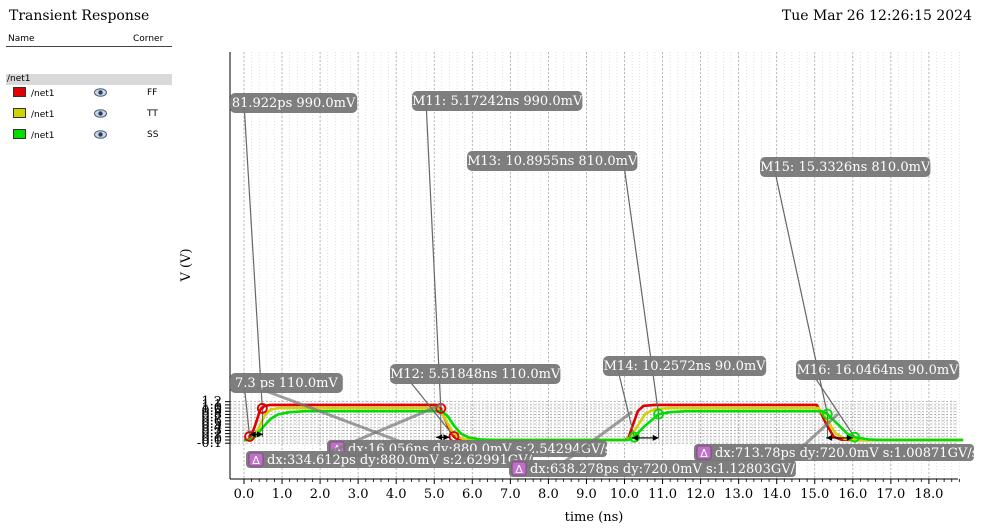  I want to click on x-tick-label: 7.0, so click(510, 494).